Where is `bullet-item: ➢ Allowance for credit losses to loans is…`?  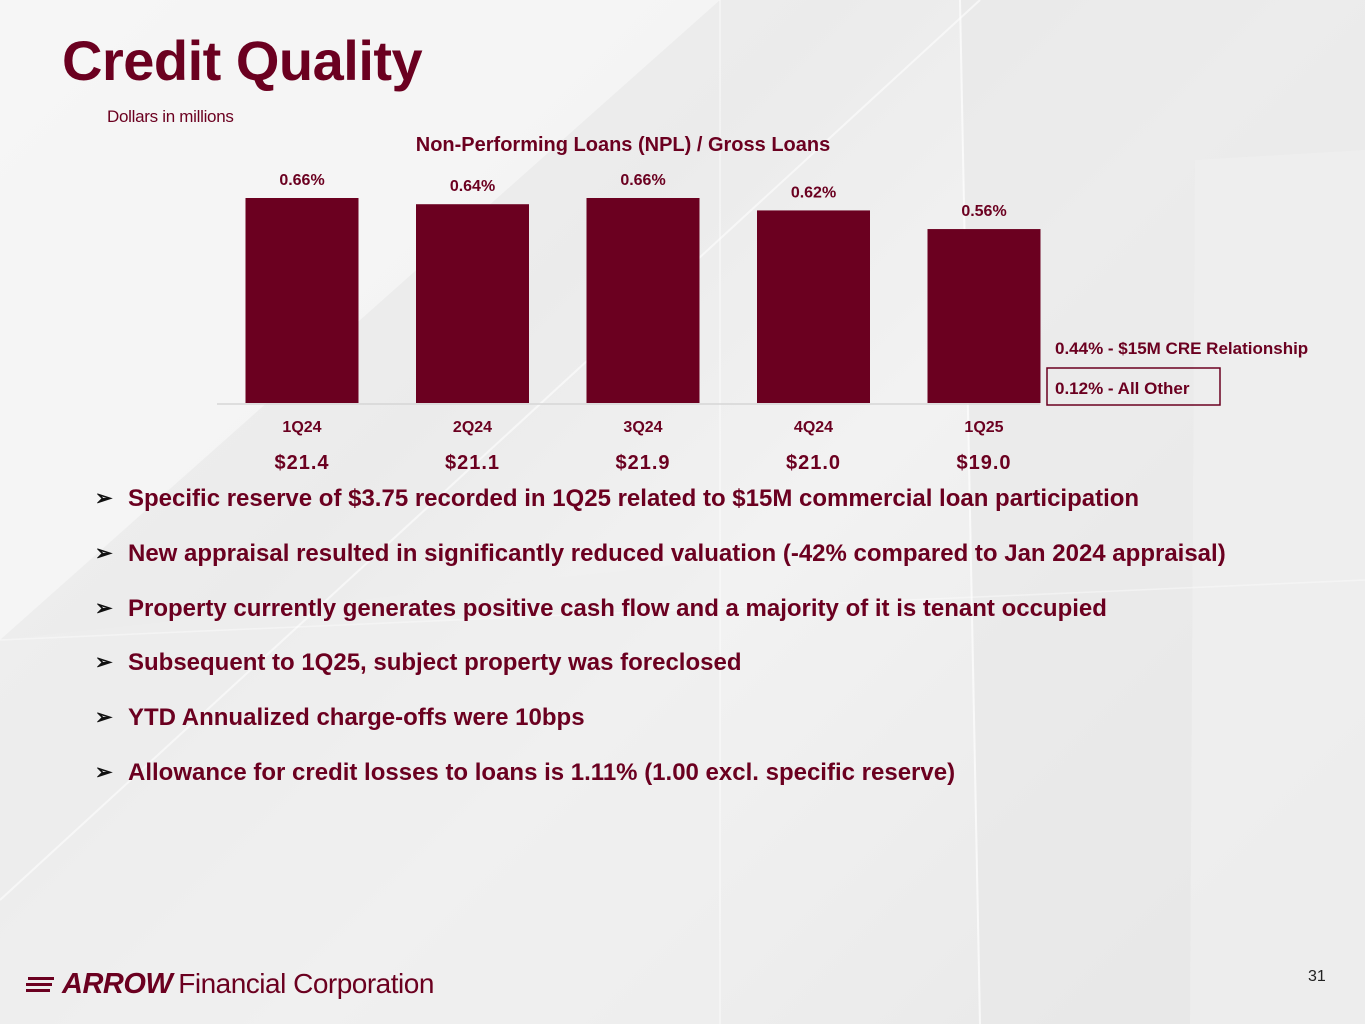
bullet-item: ➢ Allowance for credit losses to loans is… is located at coordinates (660, 783).